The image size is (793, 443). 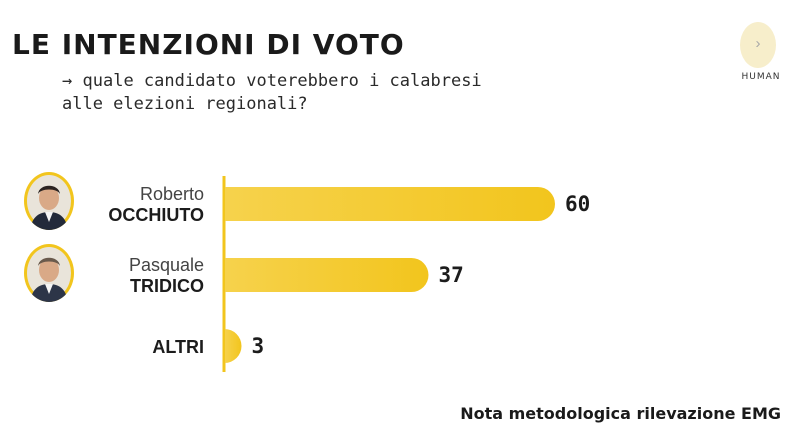 I want to click on category-label: ALTRI, so click(x=178, y=347).